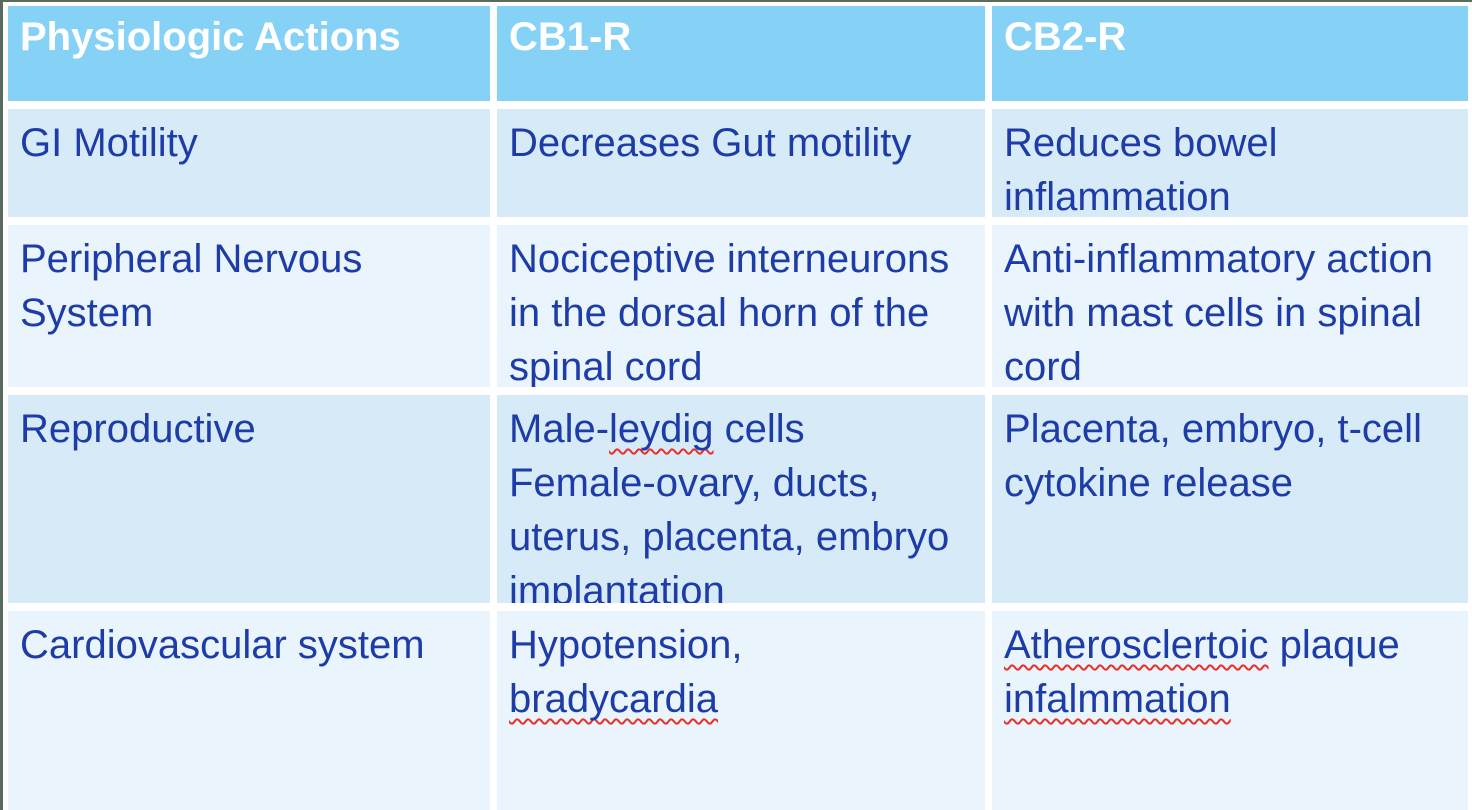 The height and width of the screenshot is (810, 1472). I want to click on cell-text: plaque, so click(1334, 645).